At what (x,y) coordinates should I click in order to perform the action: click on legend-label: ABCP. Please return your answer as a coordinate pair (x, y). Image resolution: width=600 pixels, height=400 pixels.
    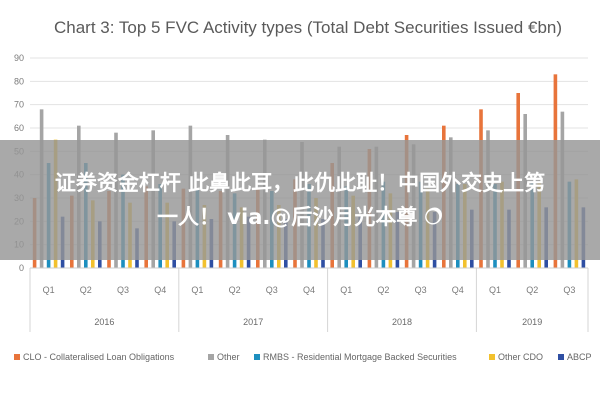
    Looking at the image, I should click on (579, 357).